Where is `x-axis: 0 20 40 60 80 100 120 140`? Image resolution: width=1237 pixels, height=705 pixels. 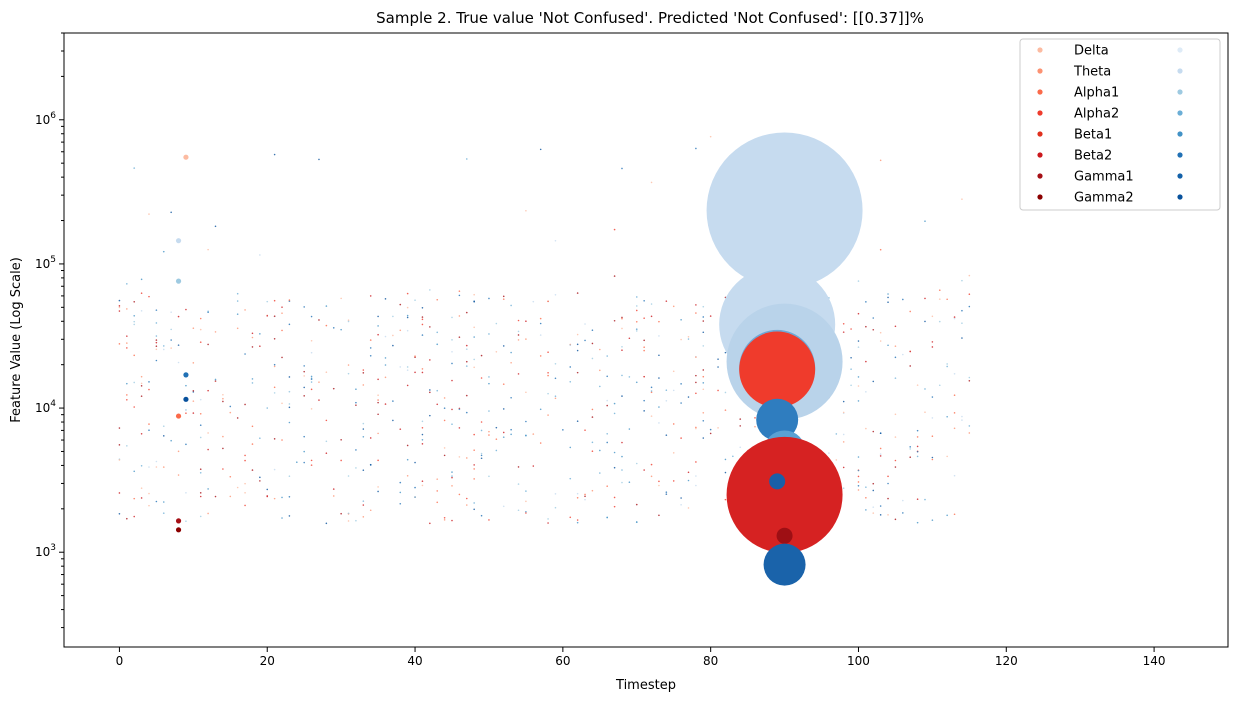
x-axis: 0 20 40 60 80 100 120 140 is located at coordinates (641, 657).